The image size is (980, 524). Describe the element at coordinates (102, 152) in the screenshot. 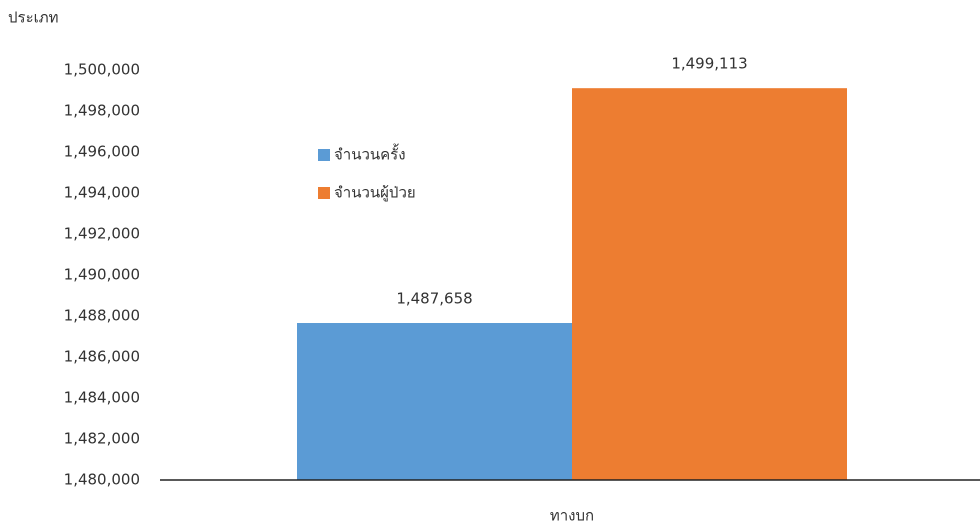

I see `y-tick-label: 1,496,000` at that location.